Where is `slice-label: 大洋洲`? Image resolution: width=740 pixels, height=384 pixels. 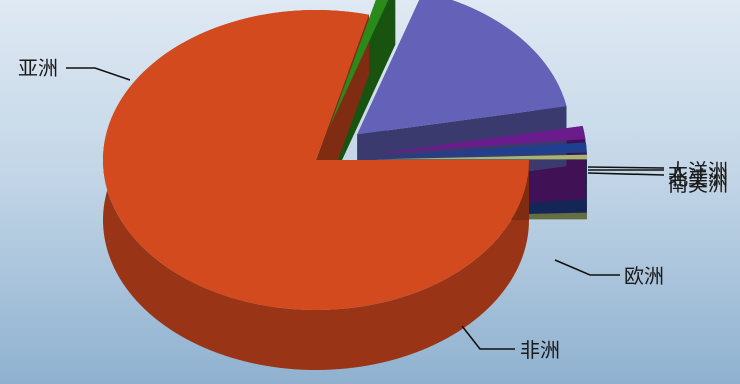 slice-label: 大洋洲 is located at coordinates (698, 171).